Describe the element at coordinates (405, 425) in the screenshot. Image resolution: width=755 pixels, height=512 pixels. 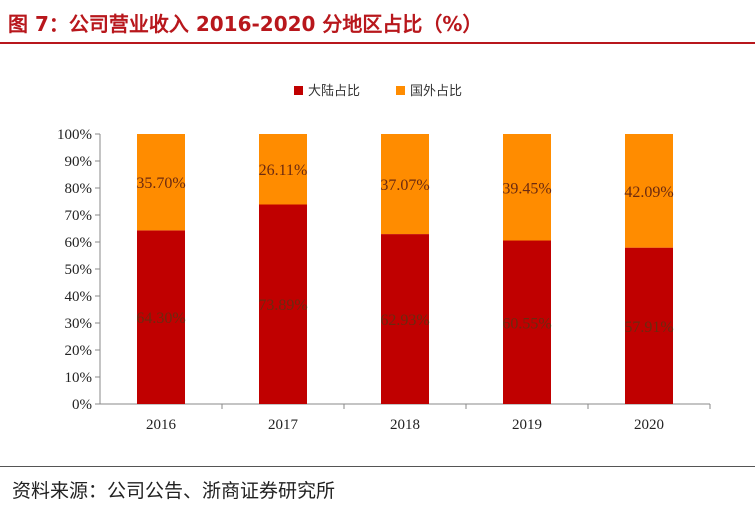
I see `x-tick-label: 2018` at that location.